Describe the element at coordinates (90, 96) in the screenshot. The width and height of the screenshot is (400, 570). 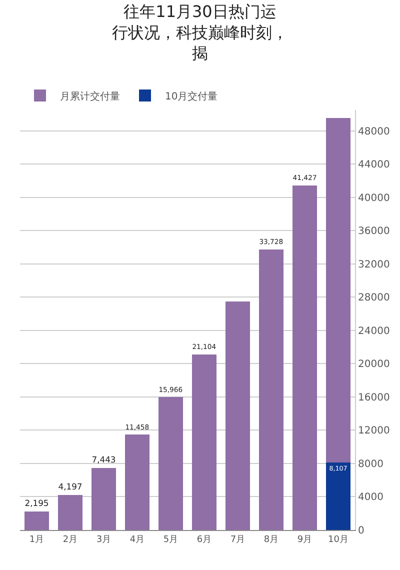
I see `legend-label: 月累计交付量` at that location.